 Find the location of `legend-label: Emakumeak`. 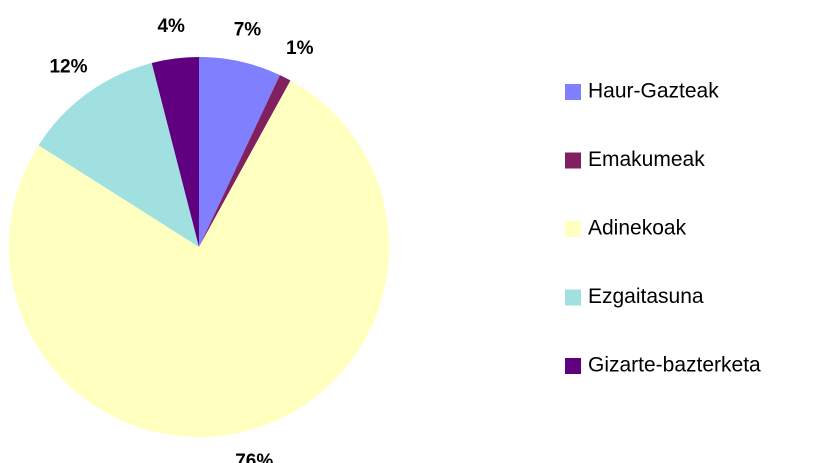

legend-label: Emakumeak is located at coordinates (646, 159).